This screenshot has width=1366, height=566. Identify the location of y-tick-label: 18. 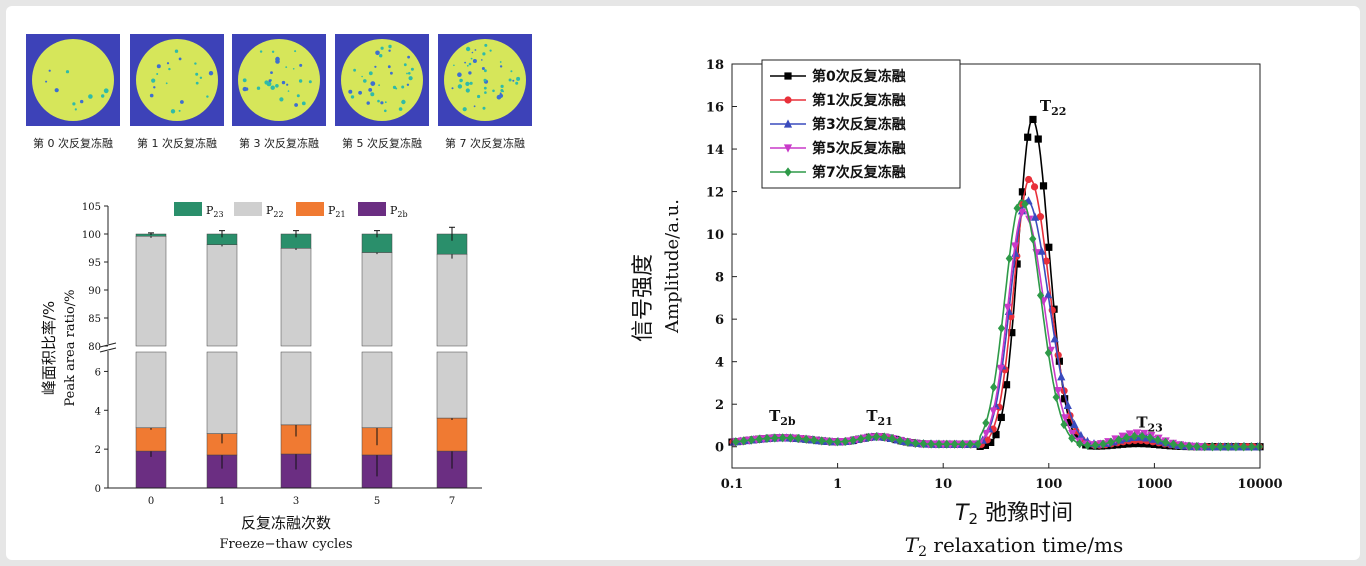
(715, 65).